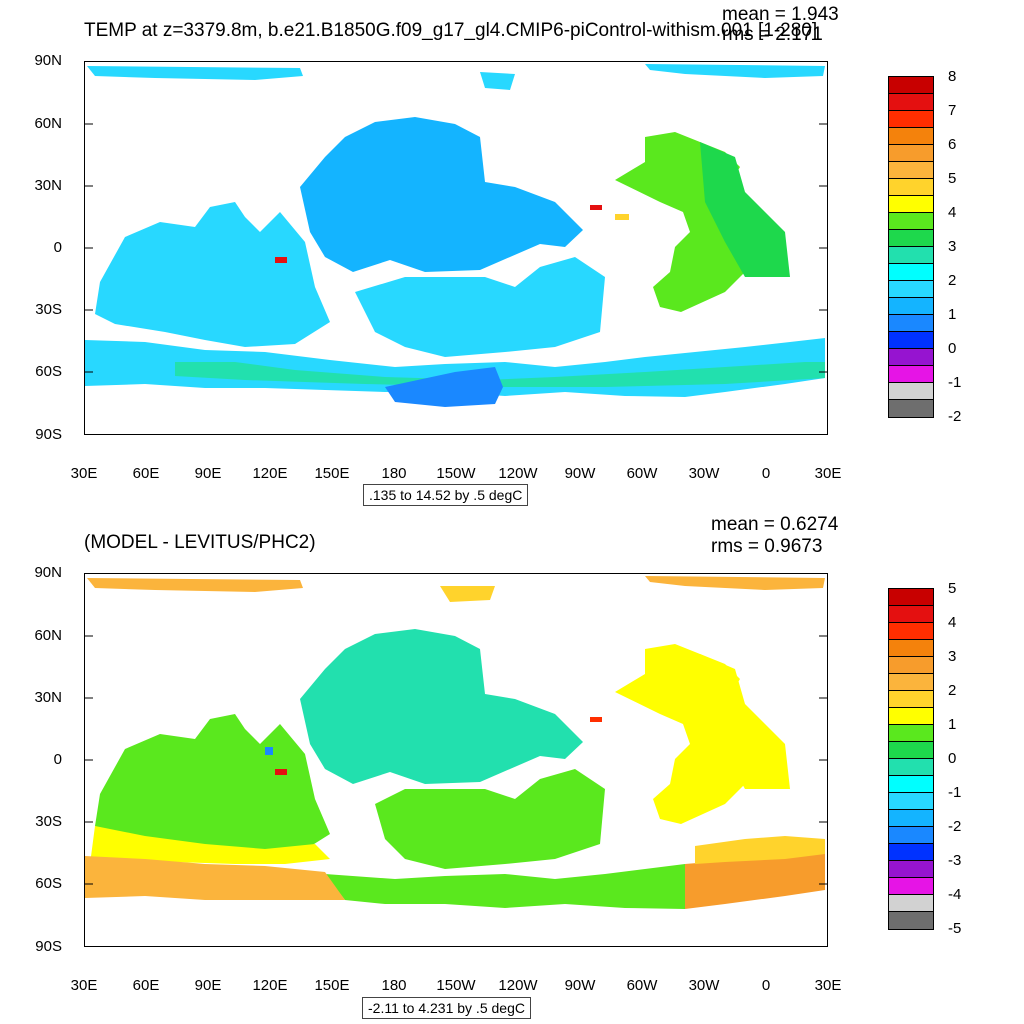 The image size is (1024, 1024). Describe the element at coordinates (518, 473) in the screenshot. I see `top-lon-label-120w: 120W` at that location.